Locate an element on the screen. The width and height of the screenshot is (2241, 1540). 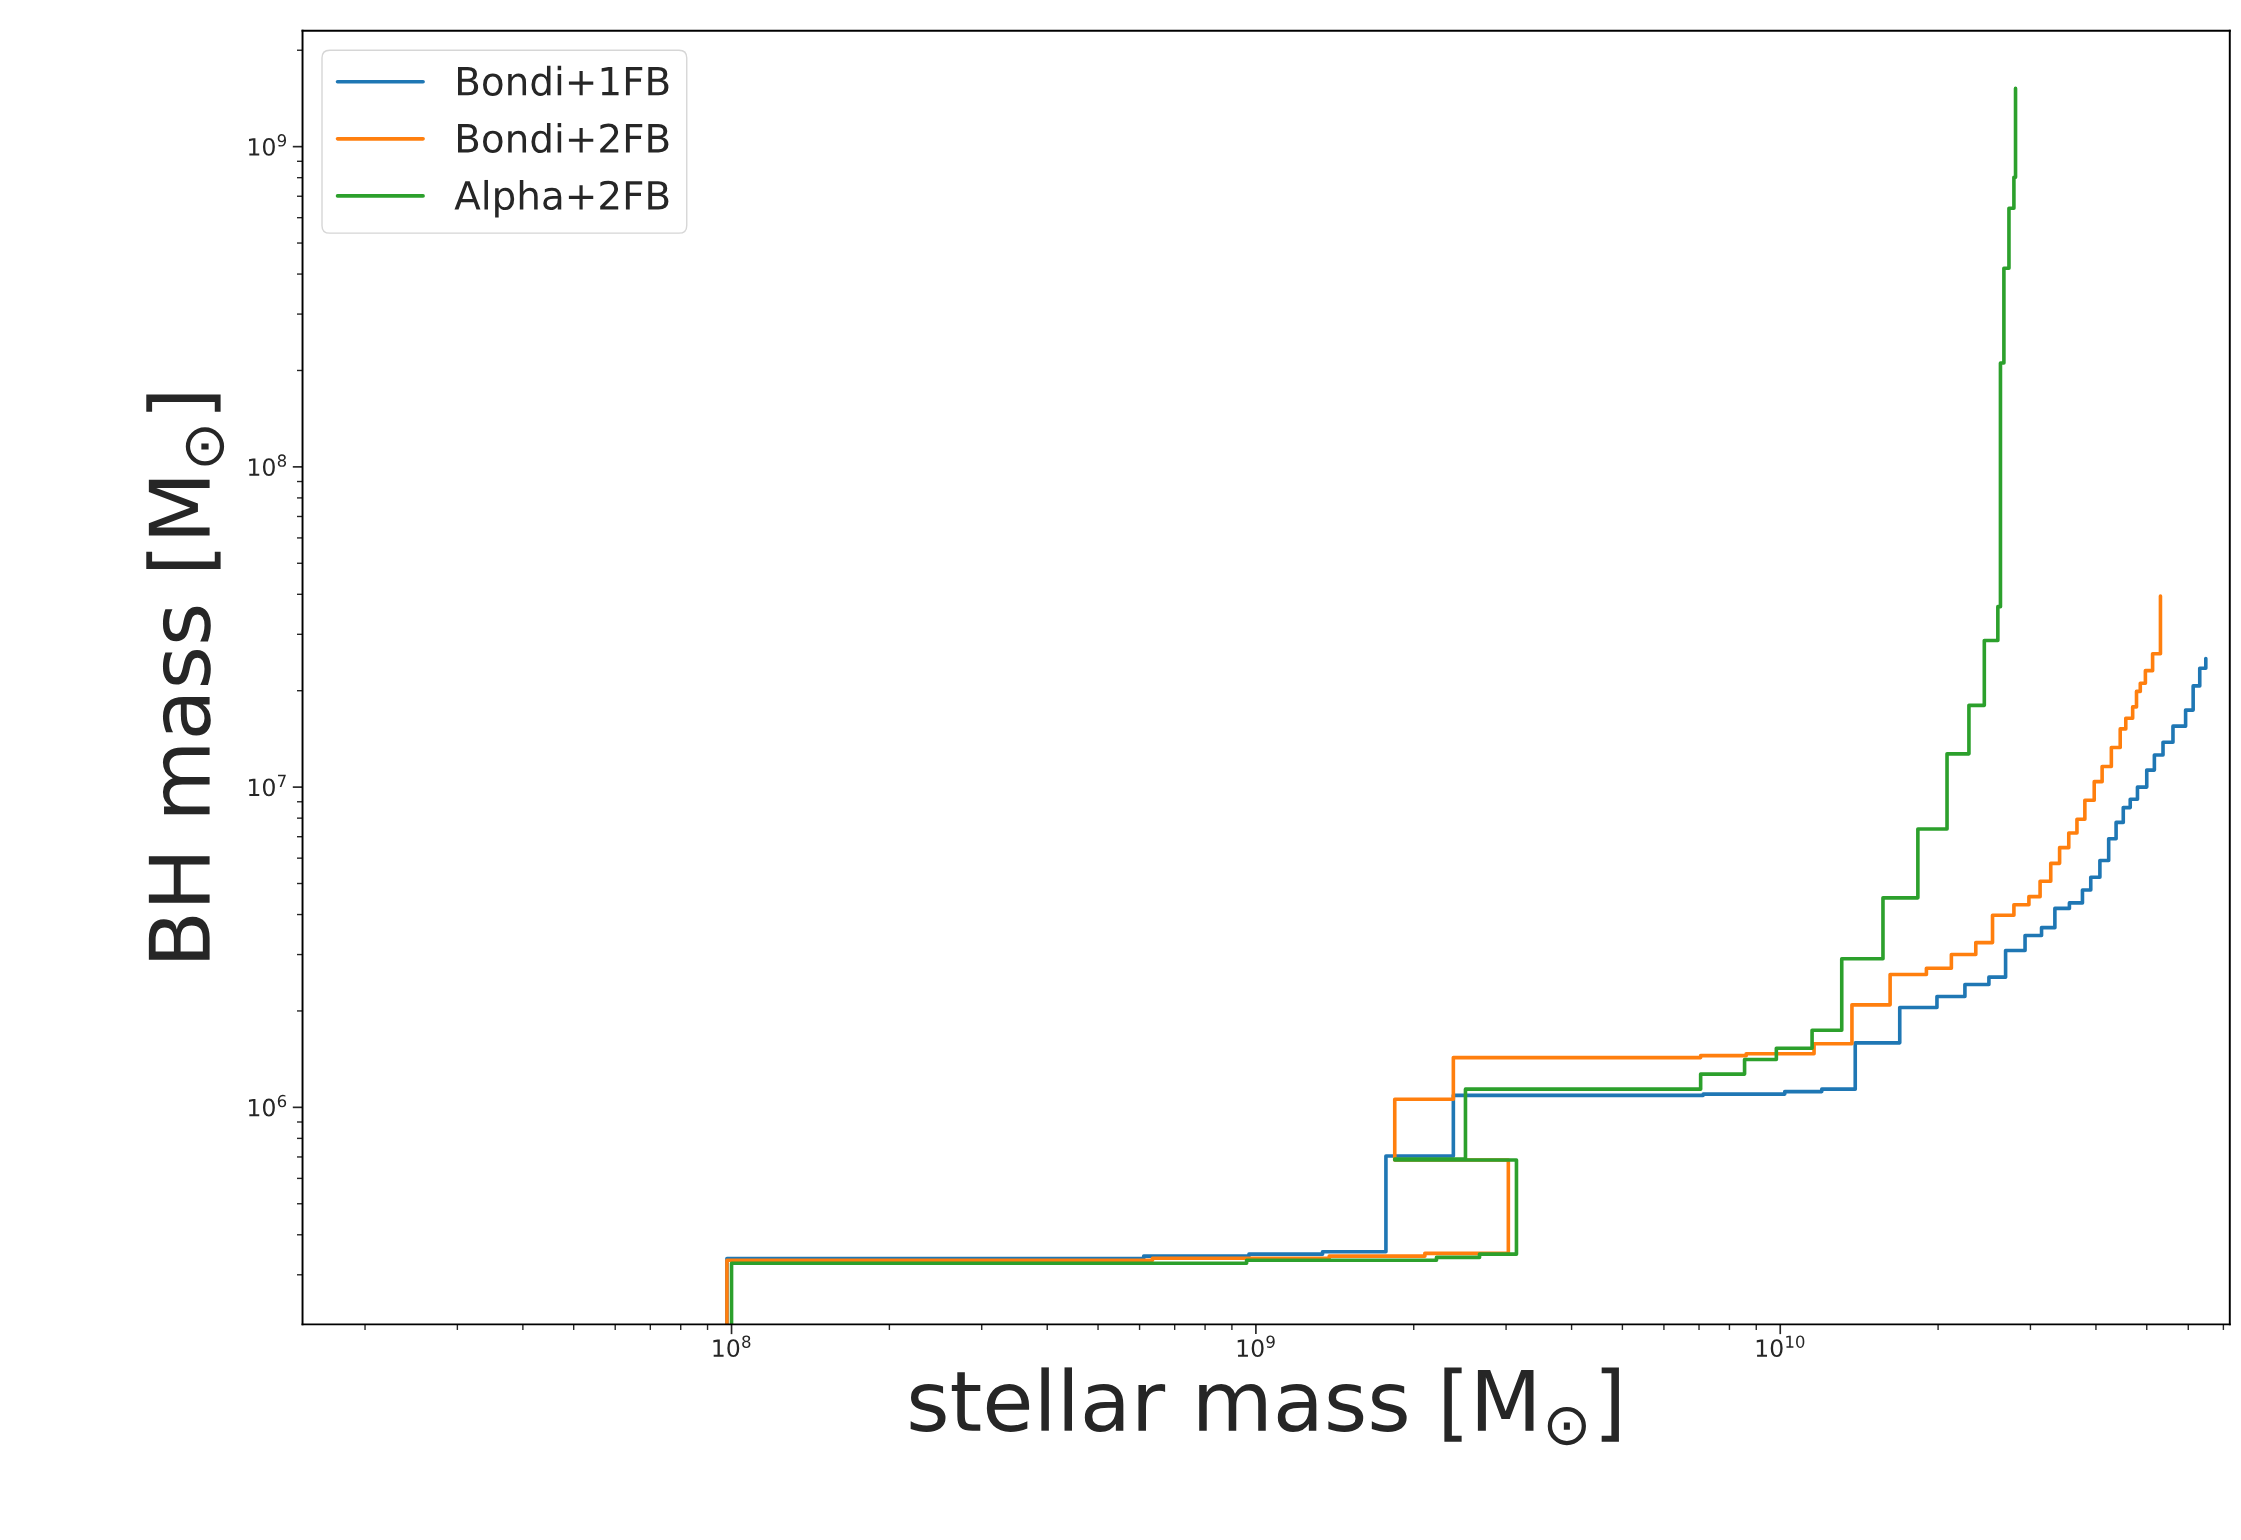
y-tick-label: 10$^{7}$ is located at coordinates (267, 785).